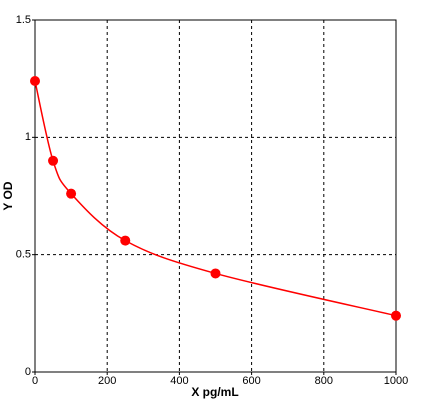 The height and width of the screenshot is (405, 429). What do you see at coordinates (179, 381) in the screenshot?
I see `x-tick-label: 400` at bounding box center [179, 381].